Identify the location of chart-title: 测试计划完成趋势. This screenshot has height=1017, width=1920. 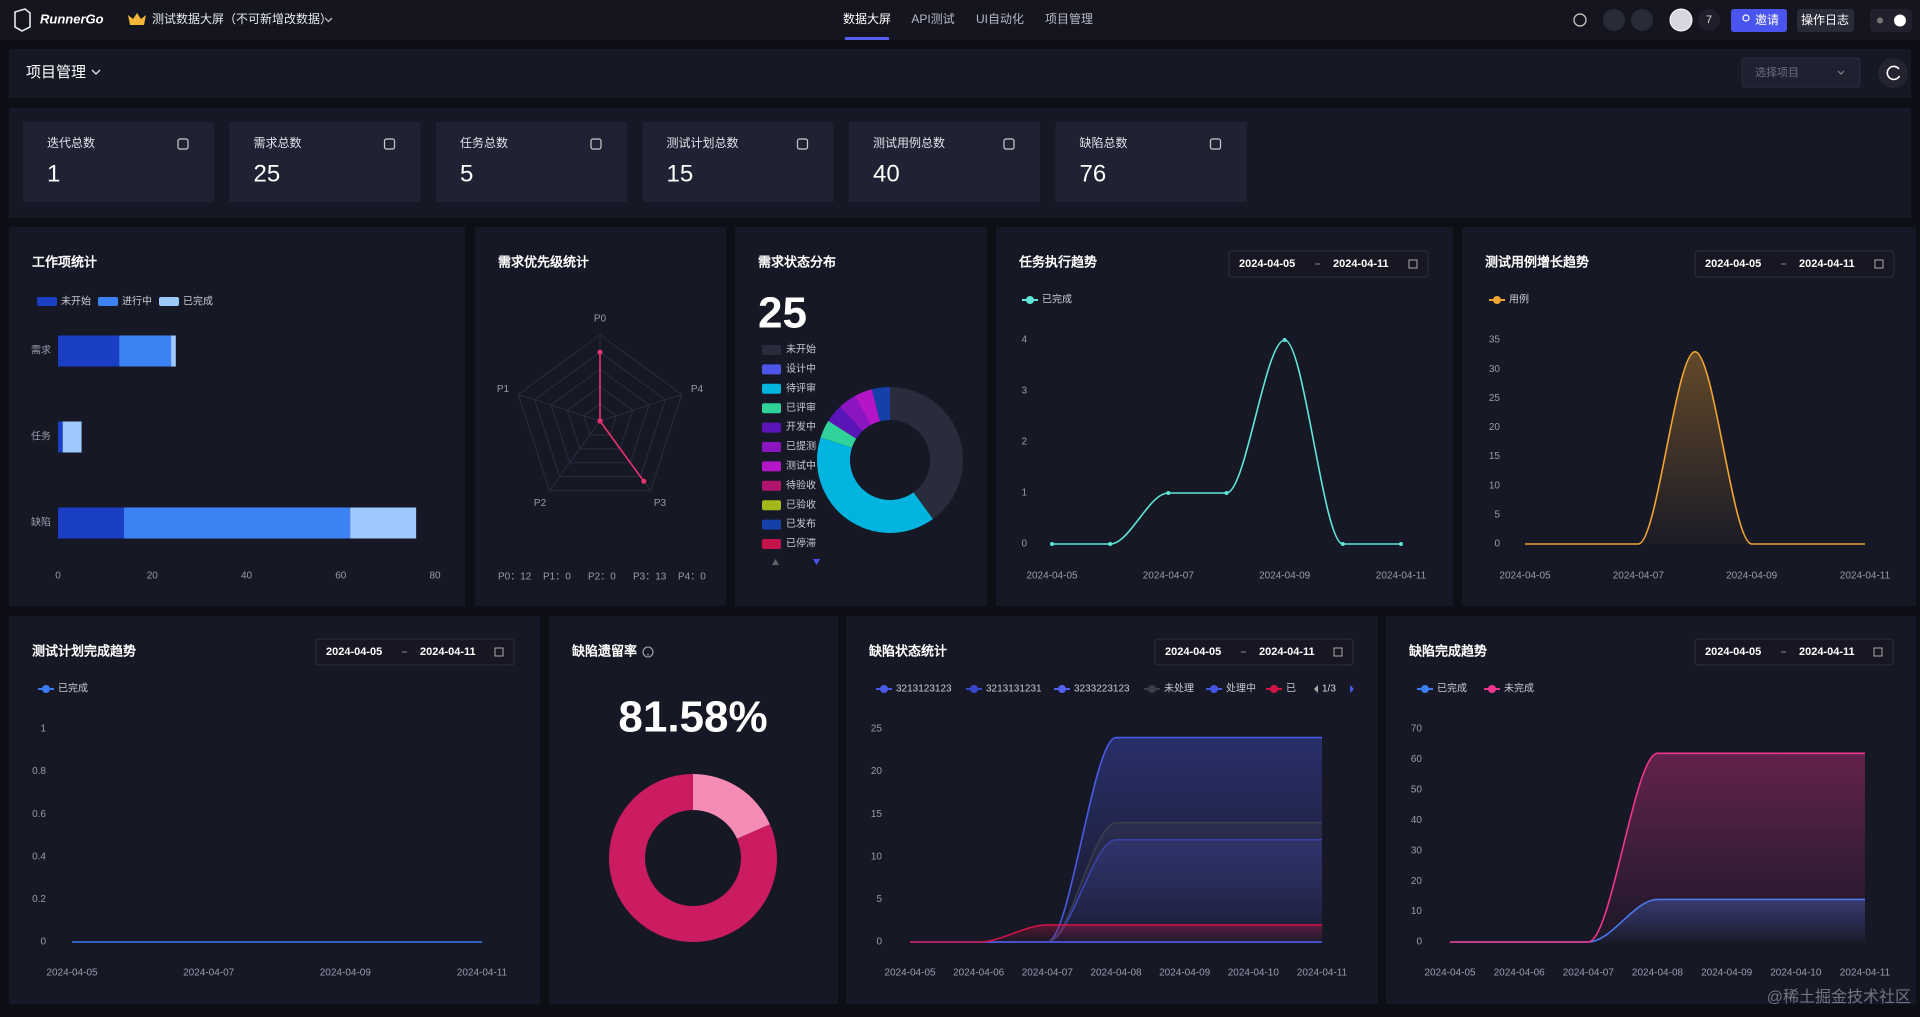
(84, 650).